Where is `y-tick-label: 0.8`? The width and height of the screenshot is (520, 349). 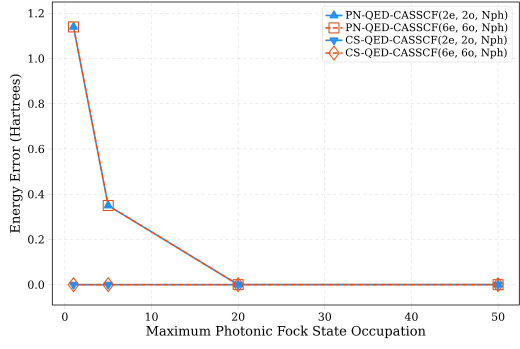 y-tick-label: 0.8 is located at coordinates (36, 104).